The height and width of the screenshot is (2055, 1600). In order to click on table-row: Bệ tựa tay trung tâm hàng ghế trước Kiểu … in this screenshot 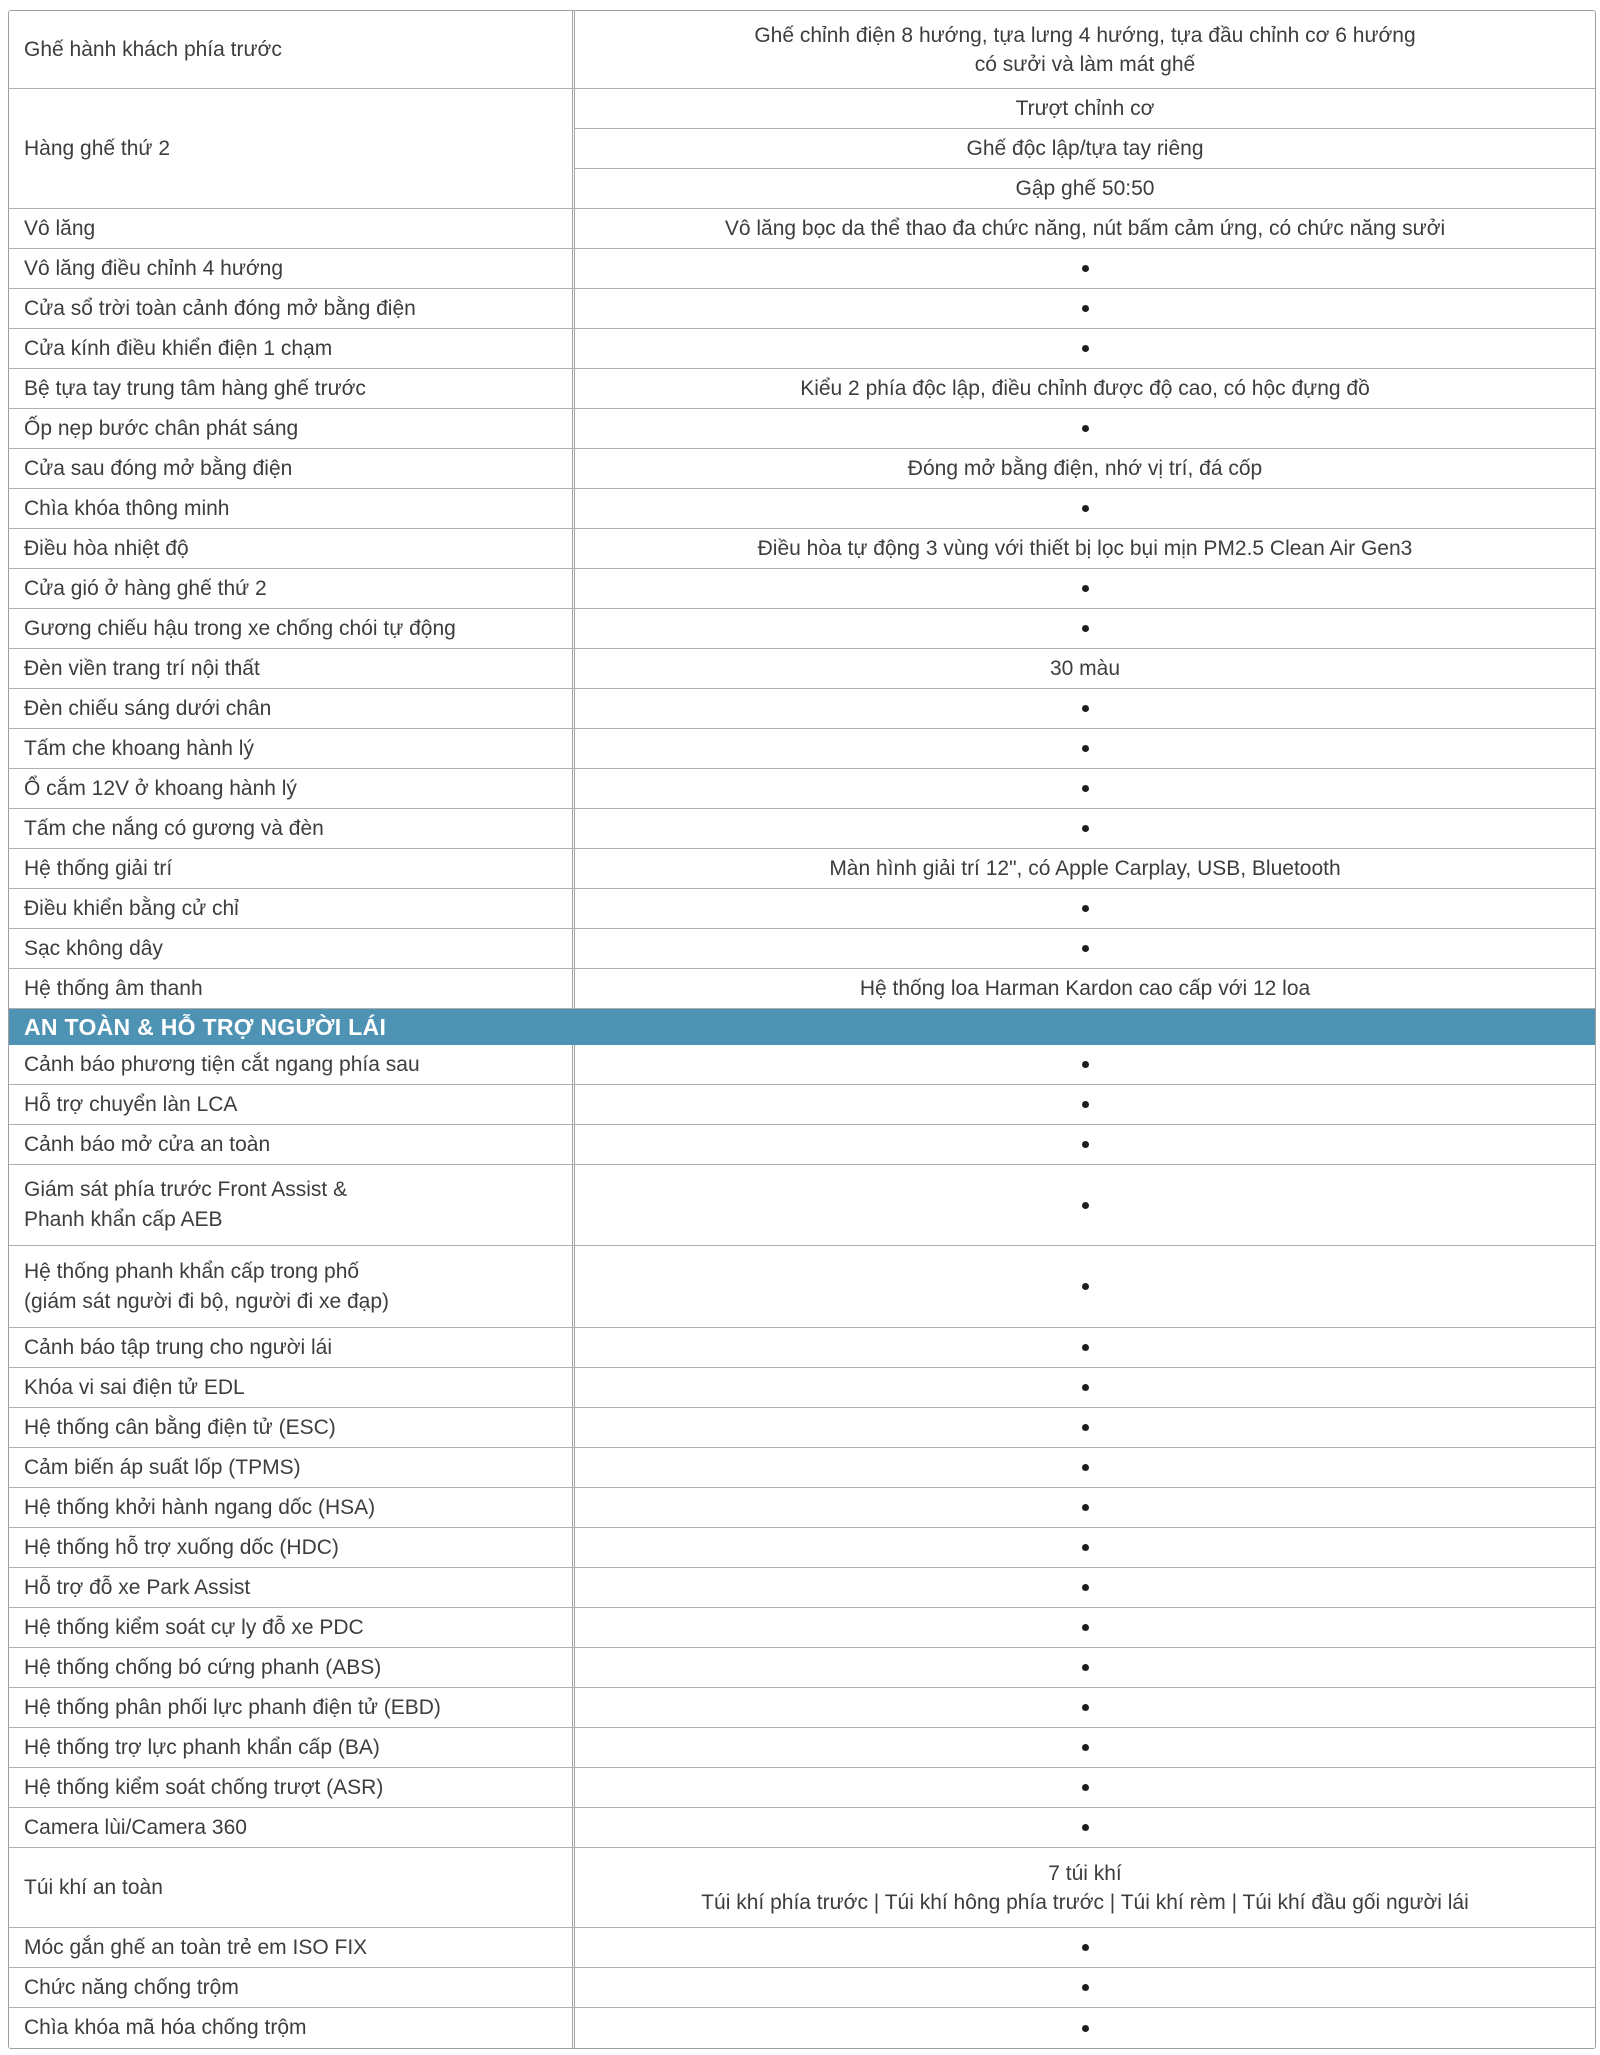, I will do `click(802, 389)`.